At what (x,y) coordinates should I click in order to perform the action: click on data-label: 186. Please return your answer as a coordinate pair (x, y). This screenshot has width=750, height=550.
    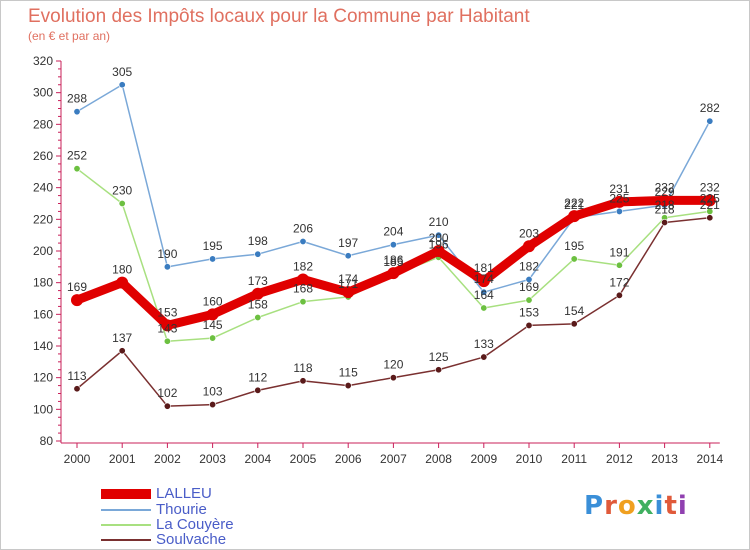
    Looking at the image, I should click on (393, 260).